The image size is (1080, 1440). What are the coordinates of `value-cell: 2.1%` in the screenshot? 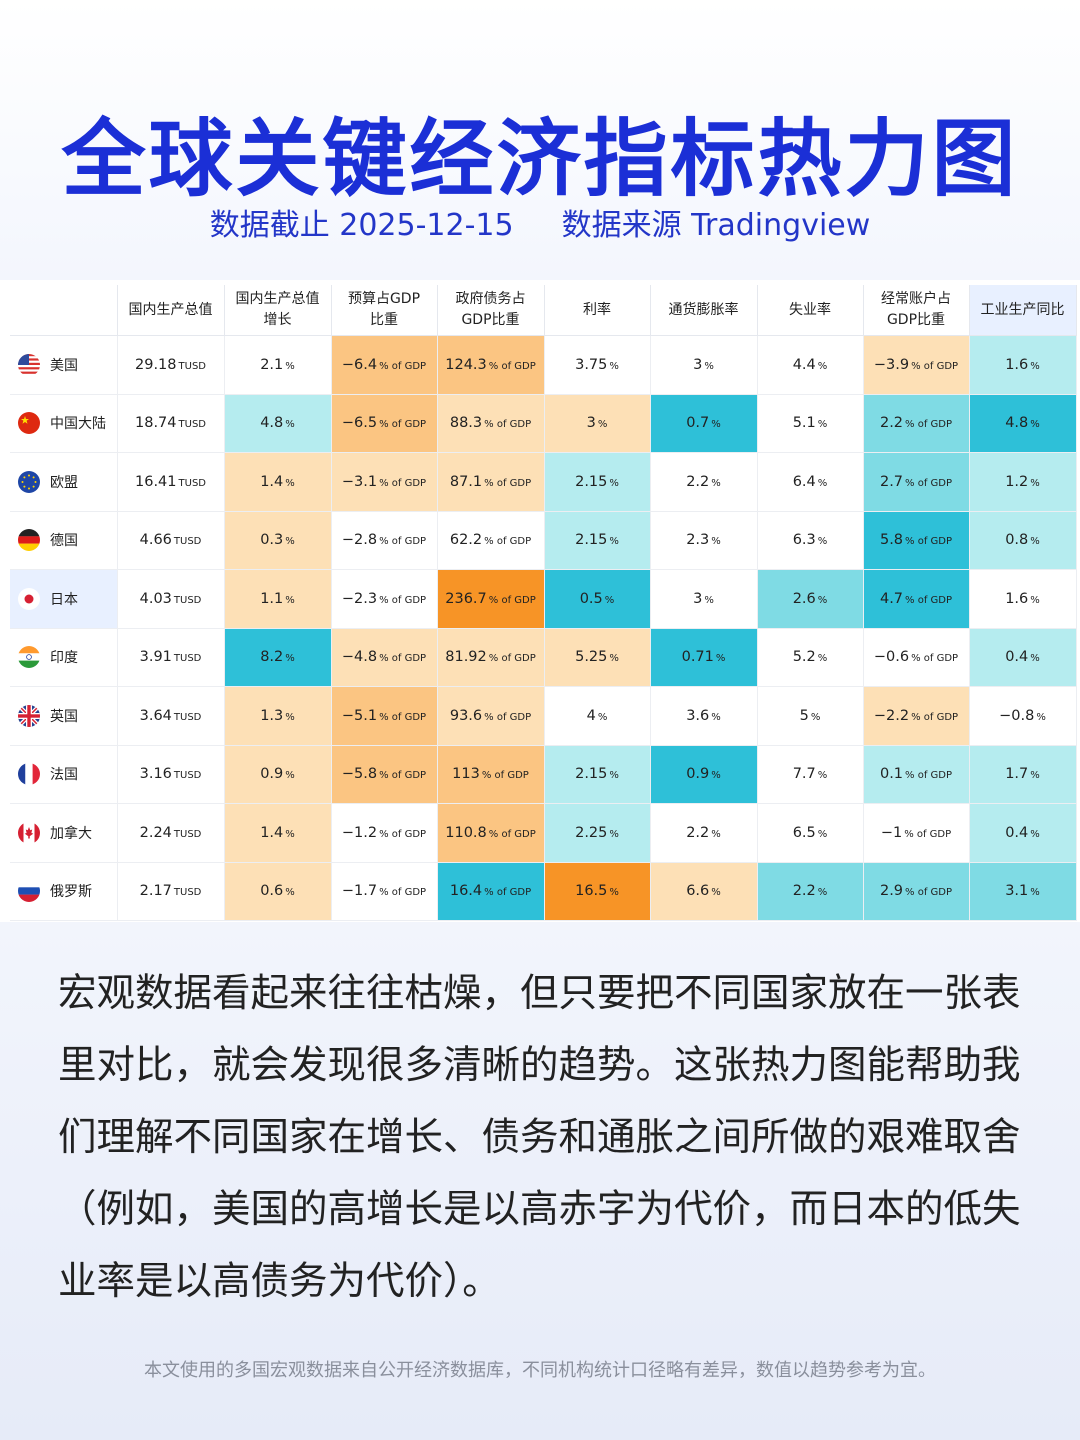 It's located at (278, 365).